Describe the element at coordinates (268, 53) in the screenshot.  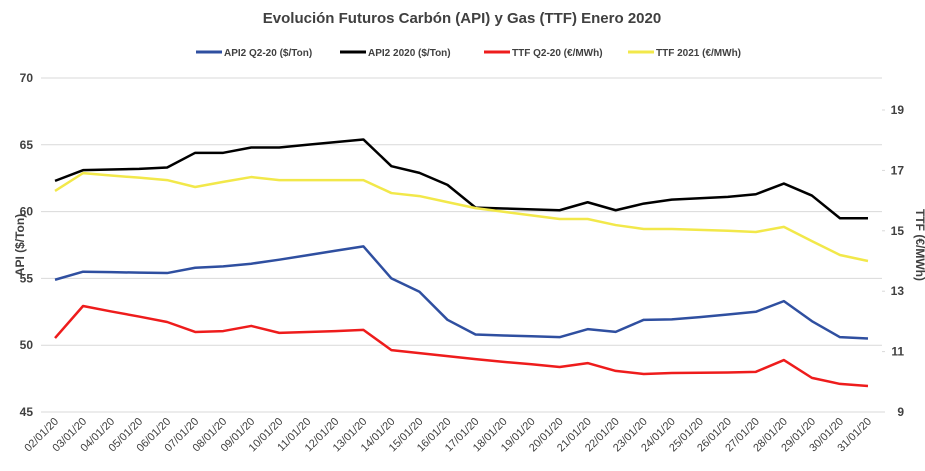
I see `legend-label: API2 Q2-20 ($/Ton)` at that location.